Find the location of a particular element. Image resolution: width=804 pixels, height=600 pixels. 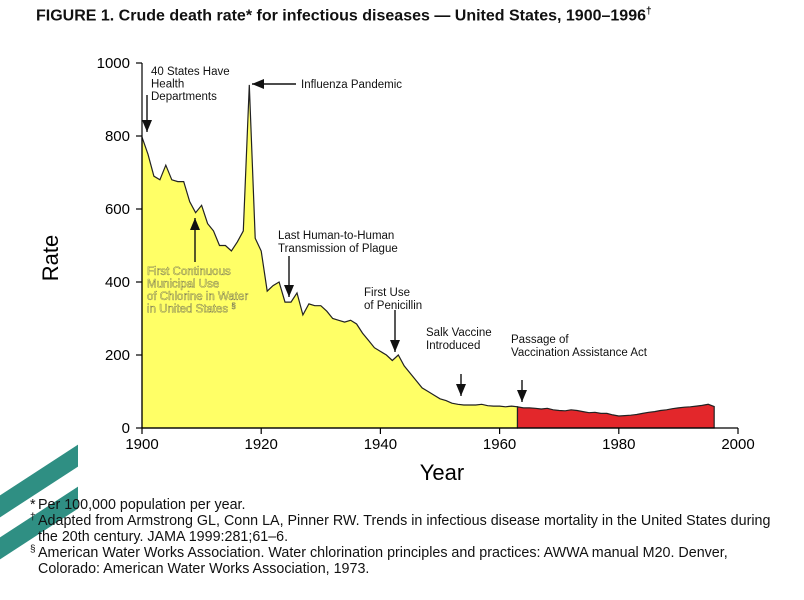

x-tick-label-1900: 1900 is located at coordinates (141, 444).